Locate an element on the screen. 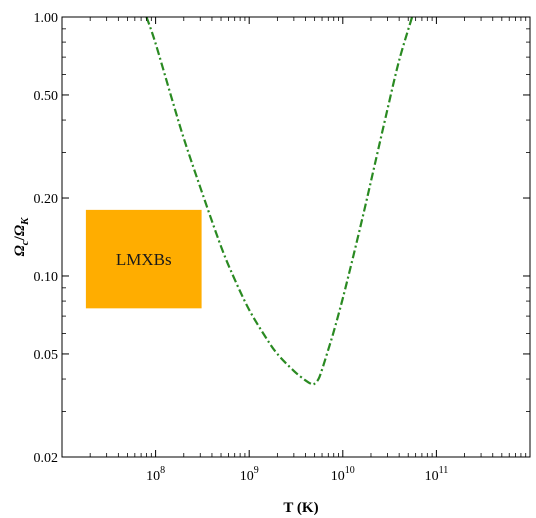 The width and height of the screenshot is (536, 518). y-tick-label-4: 0.50 is located at coordinates (46, 96).